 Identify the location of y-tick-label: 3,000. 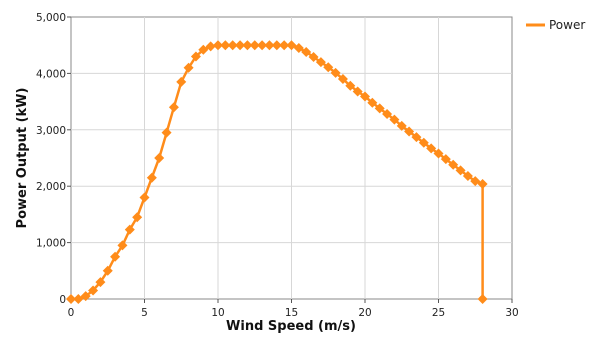
(51, 131).